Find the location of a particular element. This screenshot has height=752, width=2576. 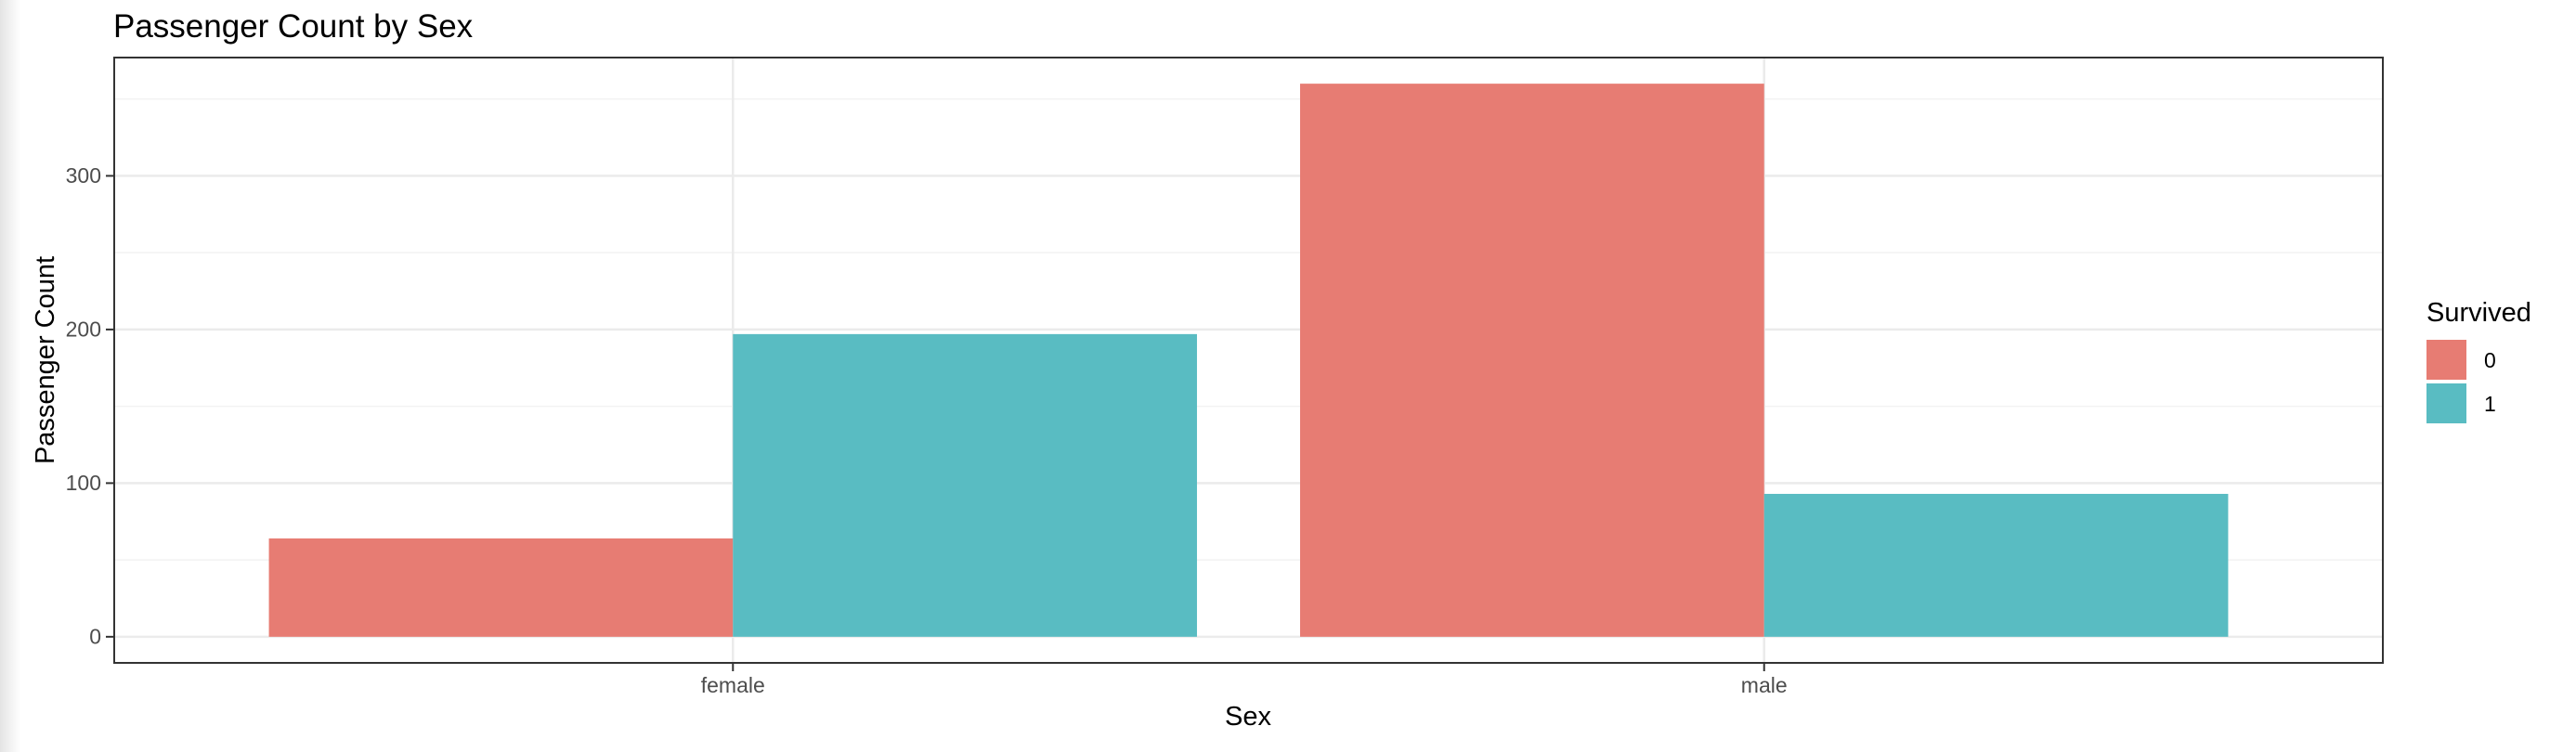

x-tick-label-male: male is located at coordinates (1764, 685).